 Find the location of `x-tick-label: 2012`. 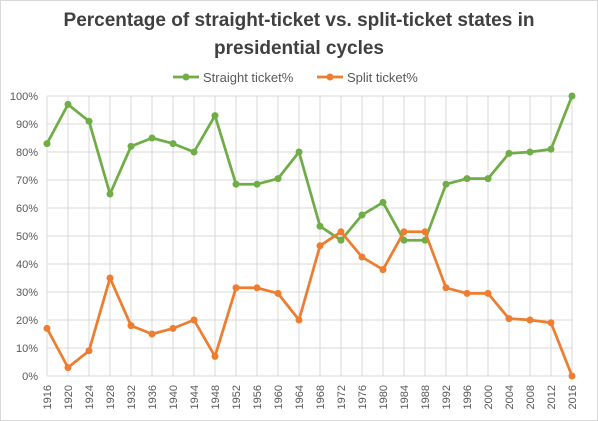

x-tick-label: 2012 is located at coordinates (552, 397).